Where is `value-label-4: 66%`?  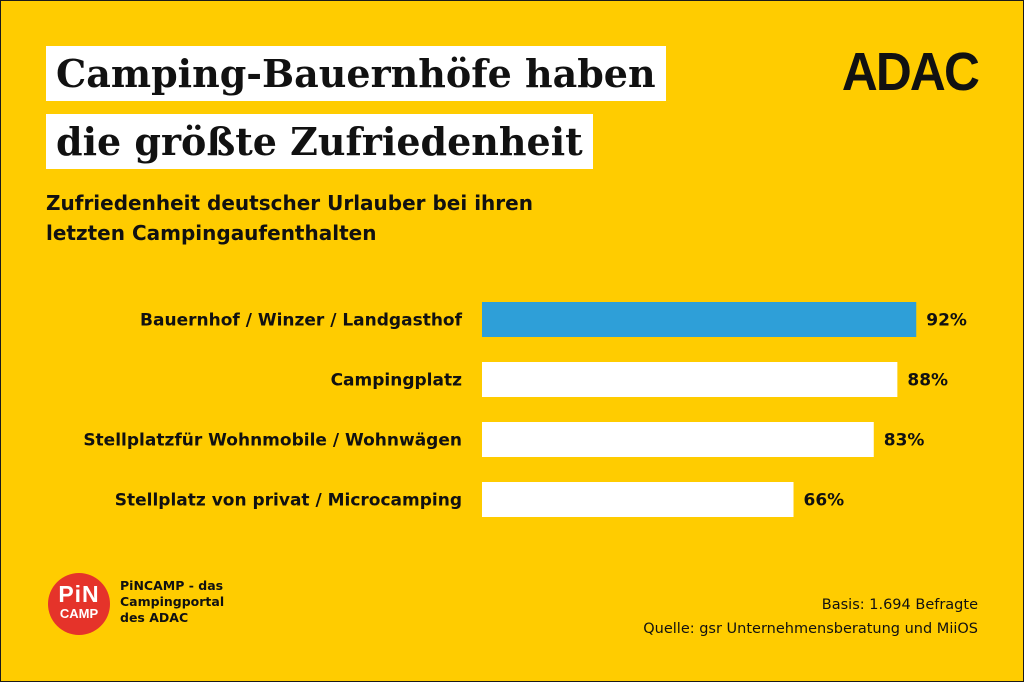 value-label-4: 66% is located at coordinates (824, 501).